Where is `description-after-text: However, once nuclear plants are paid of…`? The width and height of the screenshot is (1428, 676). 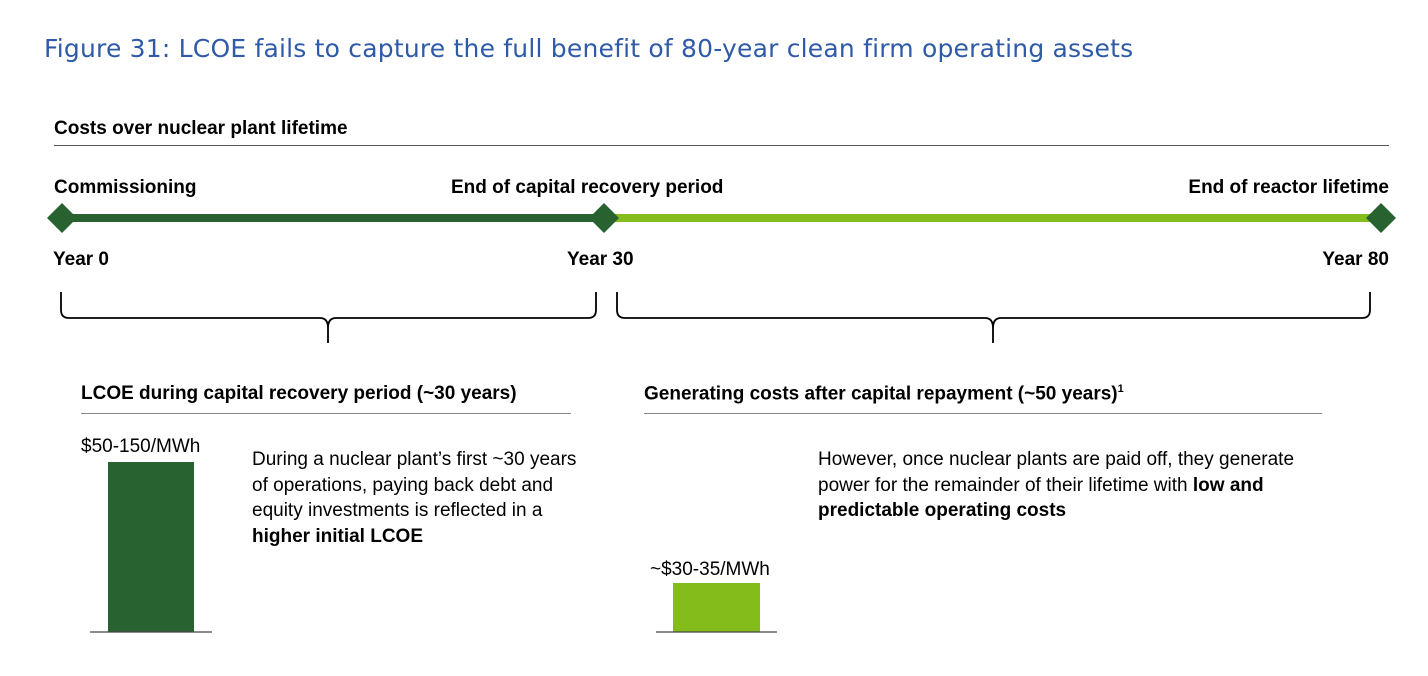
description-after-text: However, once nuclear plants are paid of… is located at coordinates (1056, 472).